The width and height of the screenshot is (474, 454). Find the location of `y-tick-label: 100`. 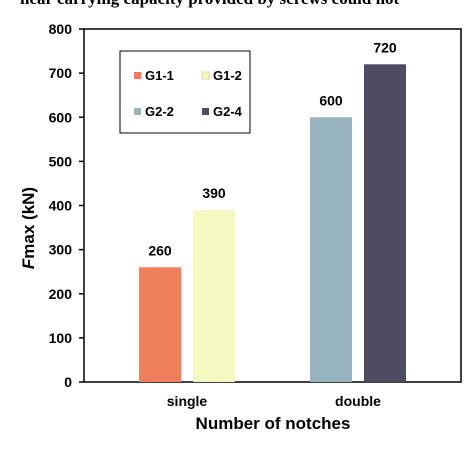

y-tick-label: 100 is located at coordinates (61, 338).